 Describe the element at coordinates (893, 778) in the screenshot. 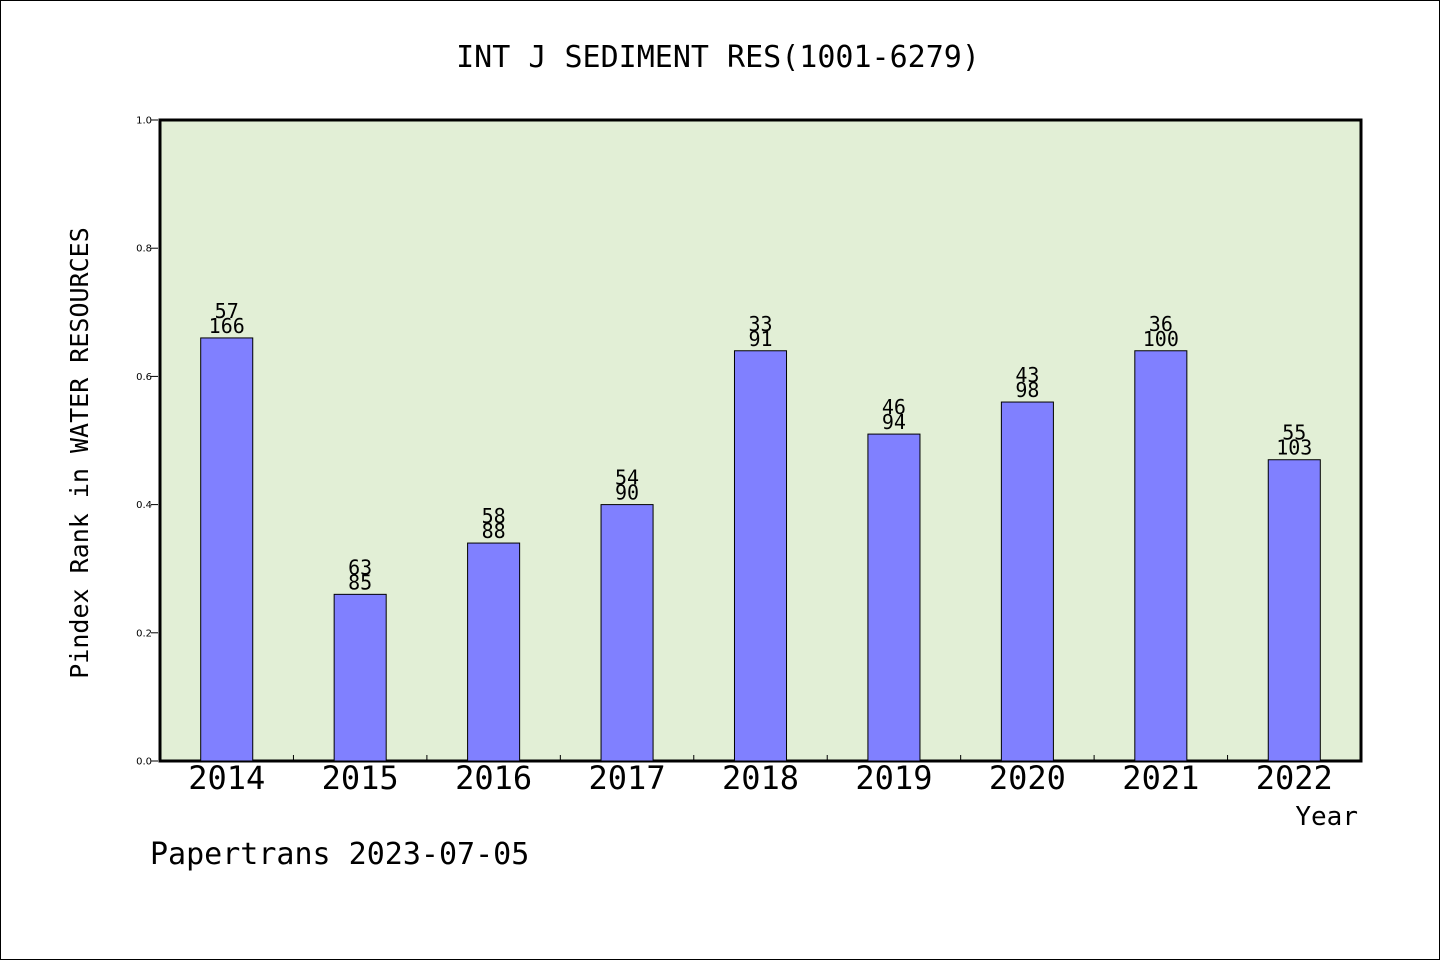

I see `x-tick-label: 2019` at that location.